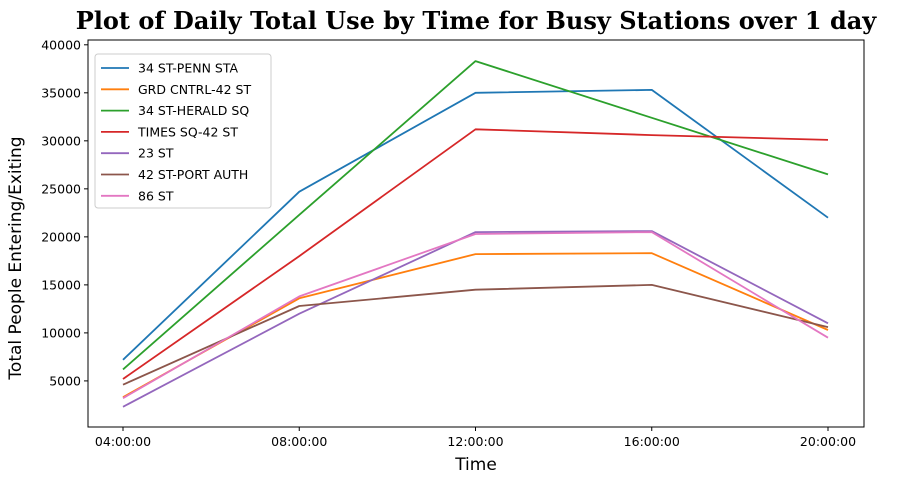 The width and height of the screenshot is (903, 484). I want to click on x-tick-label: 16:00:00, so click(652, 441).